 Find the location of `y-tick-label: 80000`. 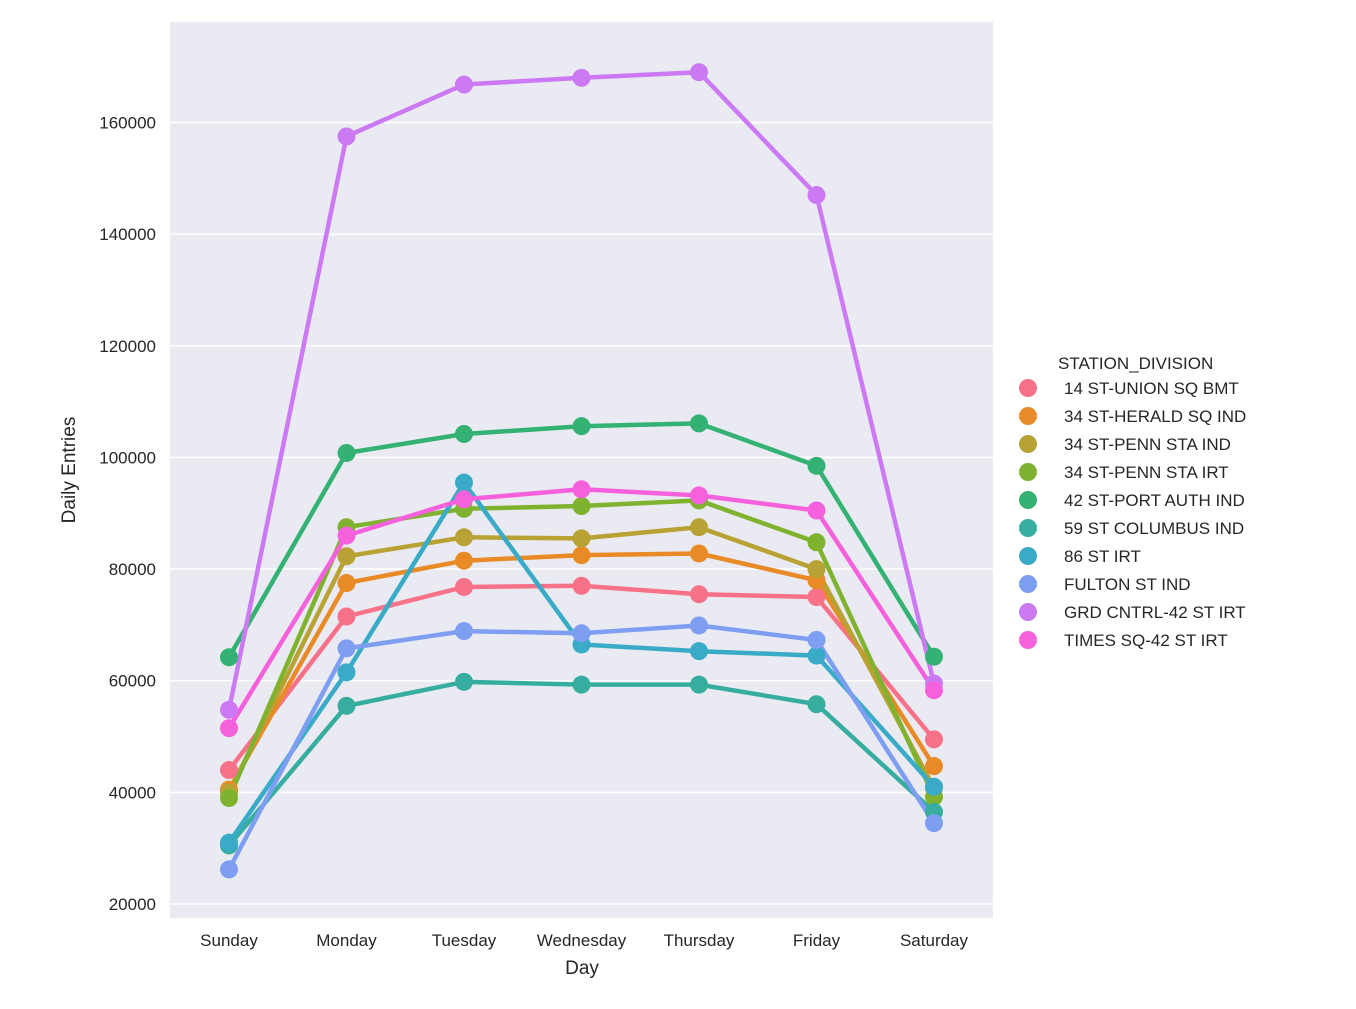

y-tick-label: 80000 is located at coordinates (132, 569).